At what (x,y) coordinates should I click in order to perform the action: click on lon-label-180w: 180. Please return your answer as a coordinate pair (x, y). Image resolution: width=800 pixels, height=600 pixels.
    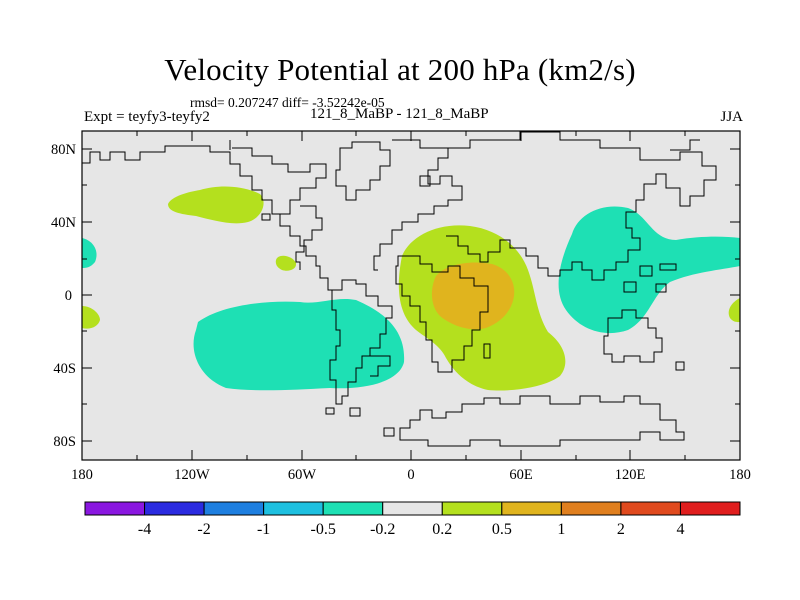
    Looking at the image, I should click on (82, 475).